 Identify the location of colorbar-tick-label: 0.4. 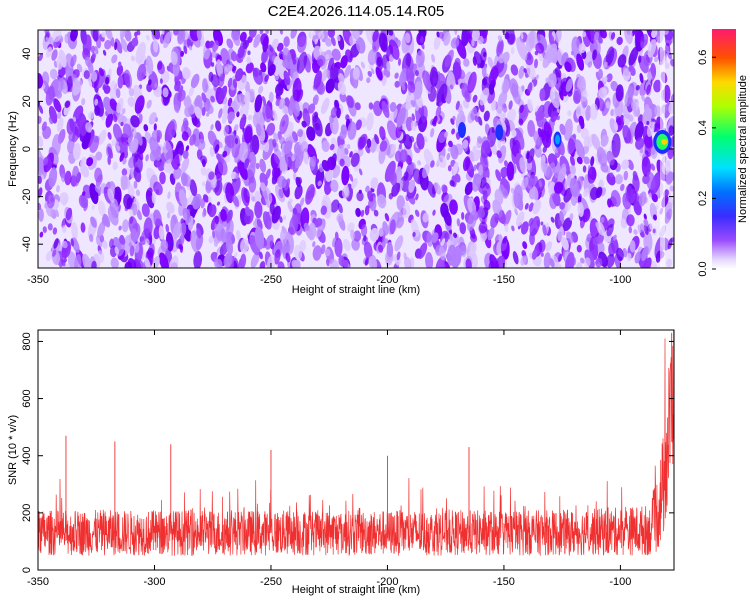
(703, 127).